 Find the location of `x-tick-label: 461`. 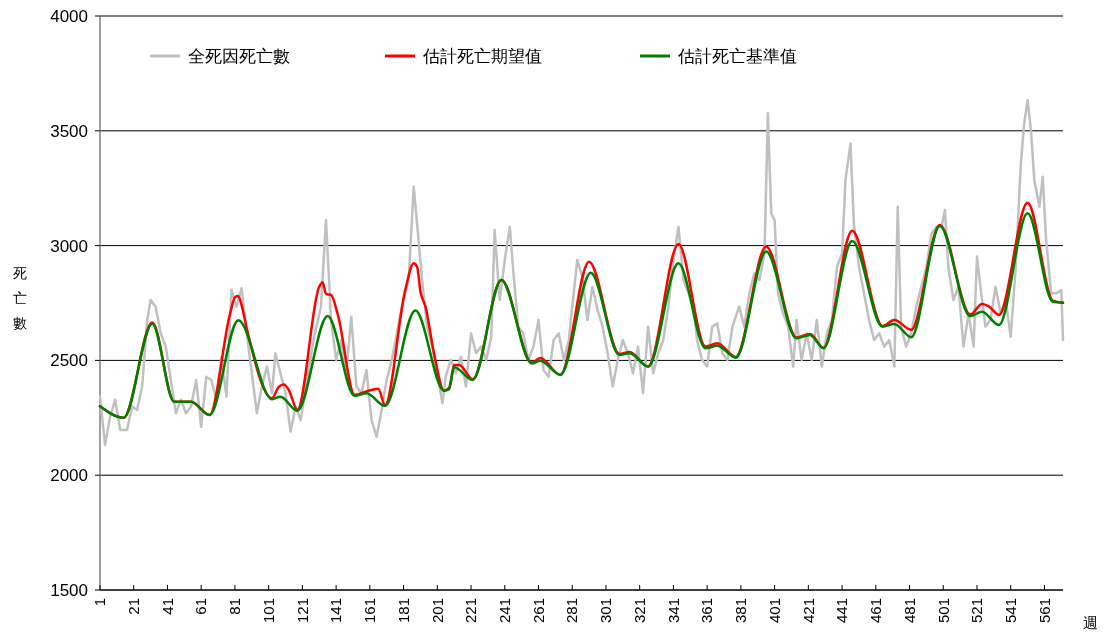

x-tick-label: 461 is located at coordinates (876, 611).